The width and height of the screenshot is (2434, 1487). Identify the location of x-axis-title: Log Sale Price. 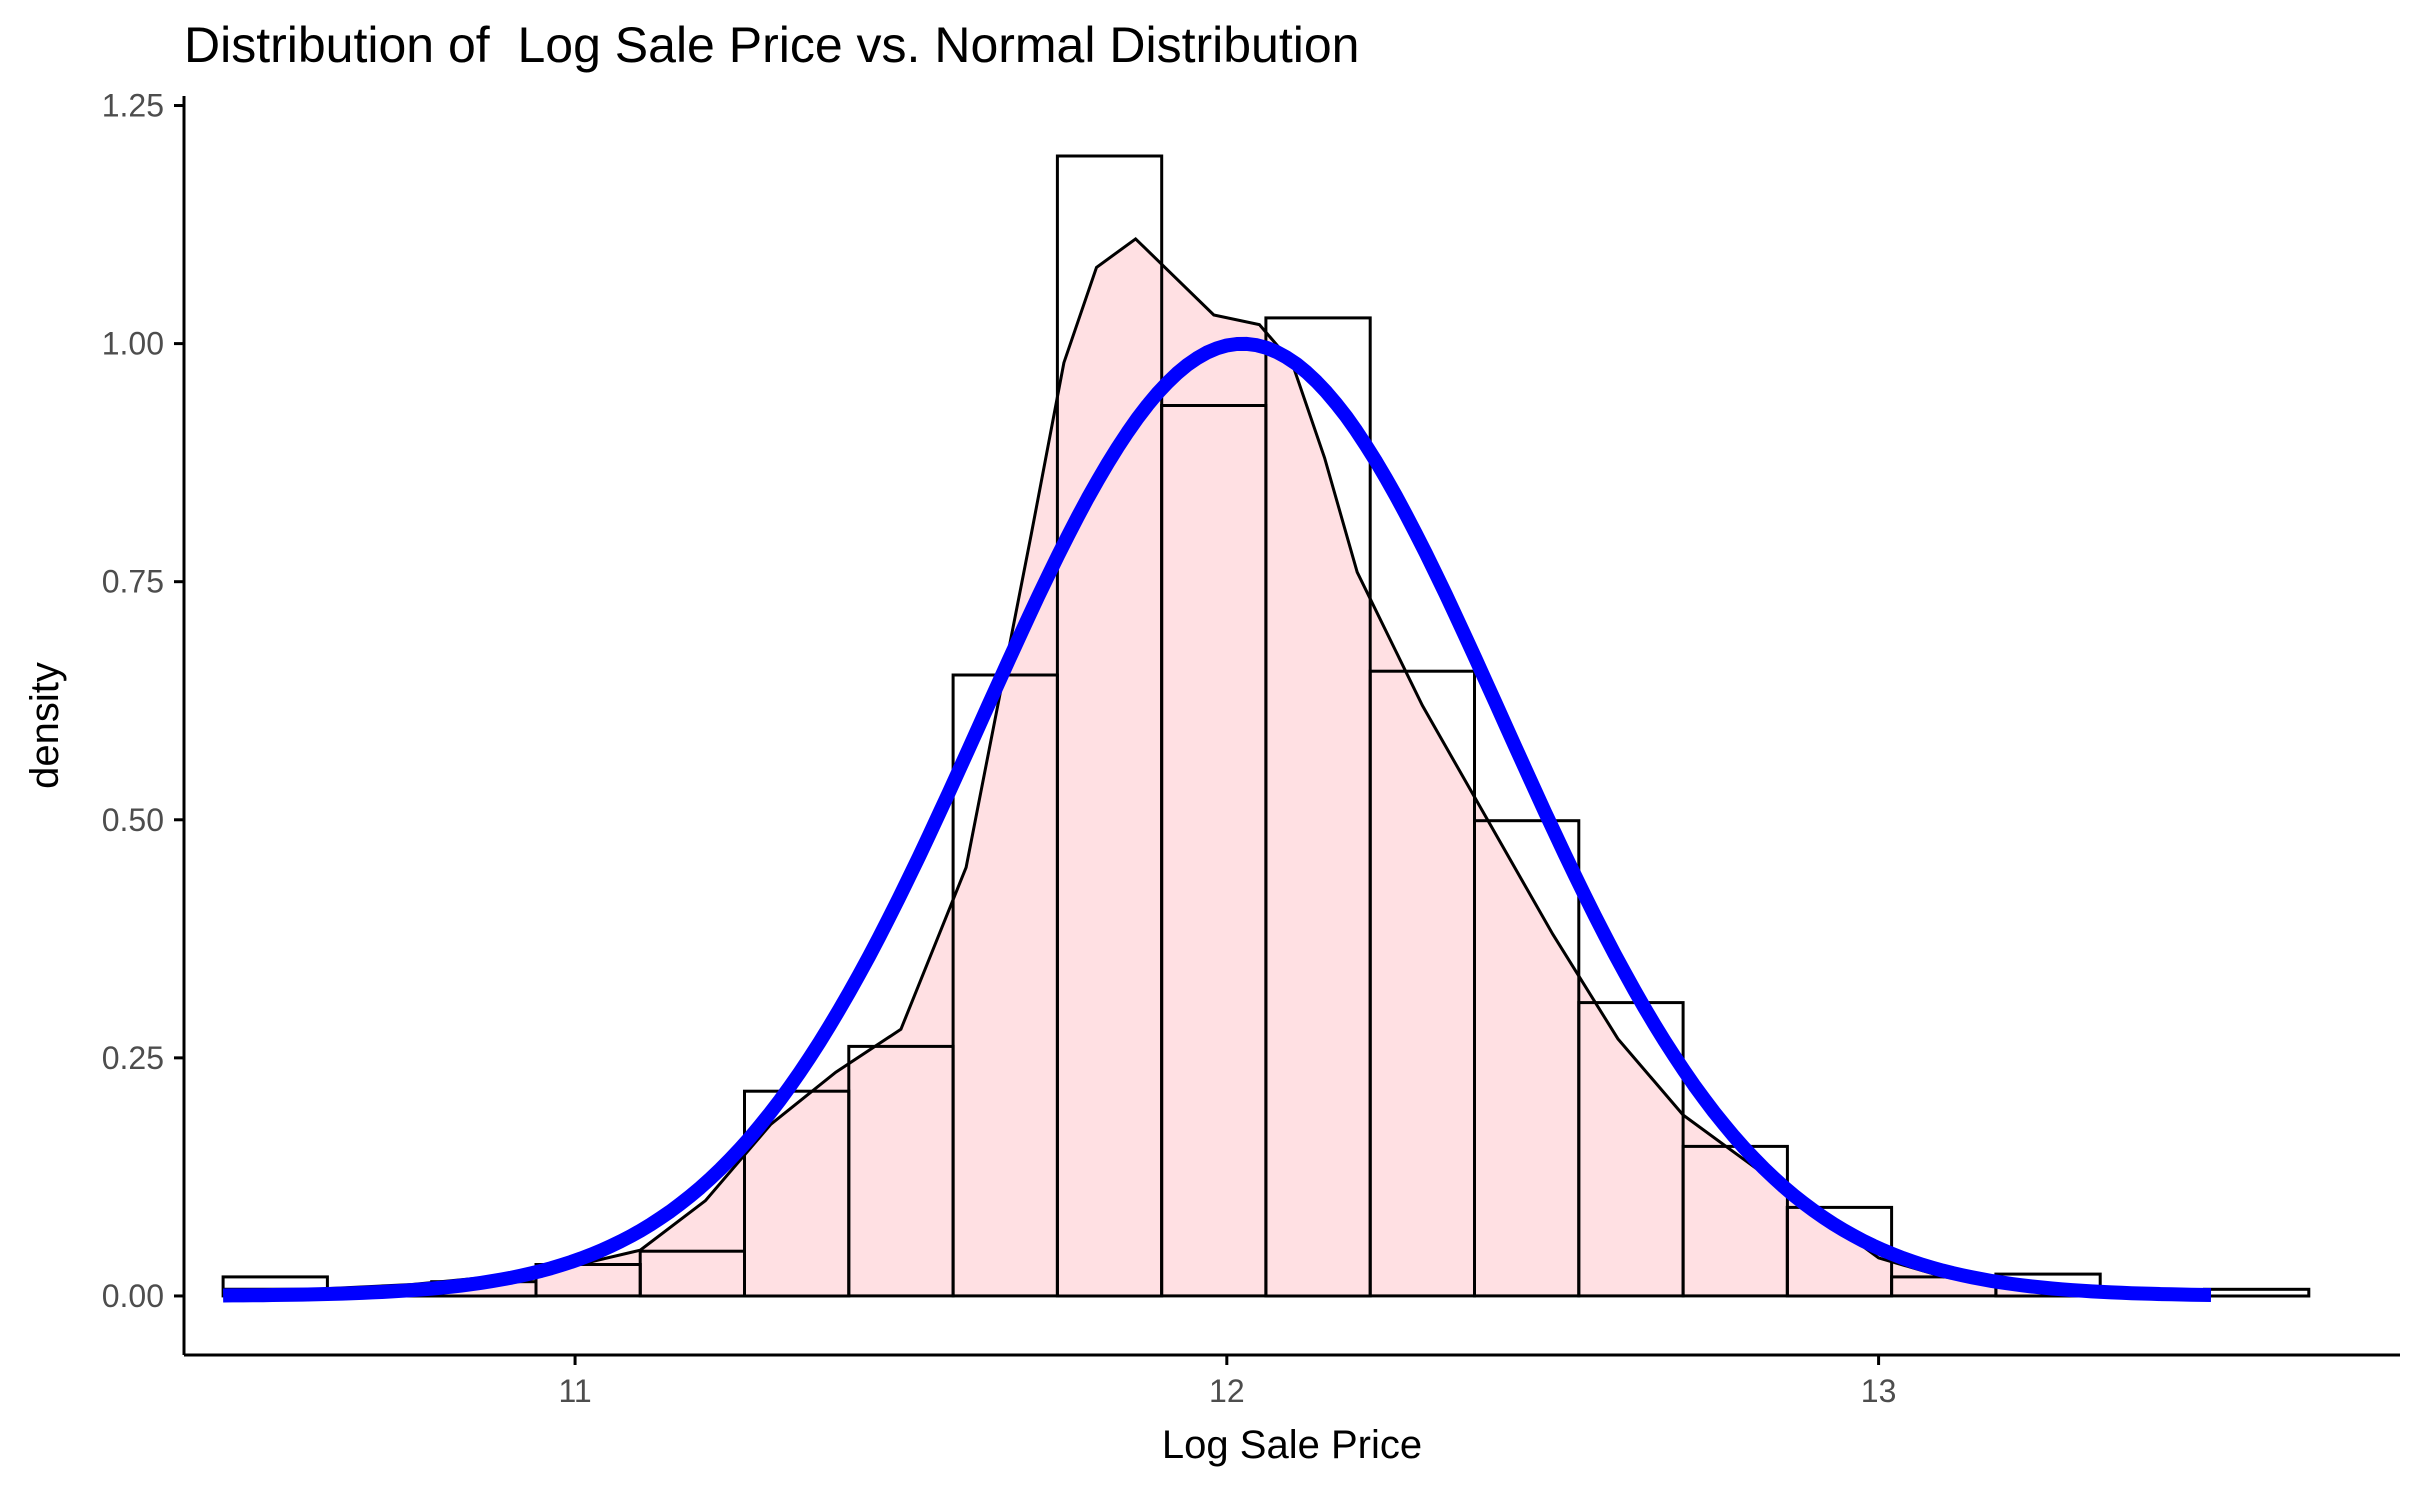
(1292, 1445).